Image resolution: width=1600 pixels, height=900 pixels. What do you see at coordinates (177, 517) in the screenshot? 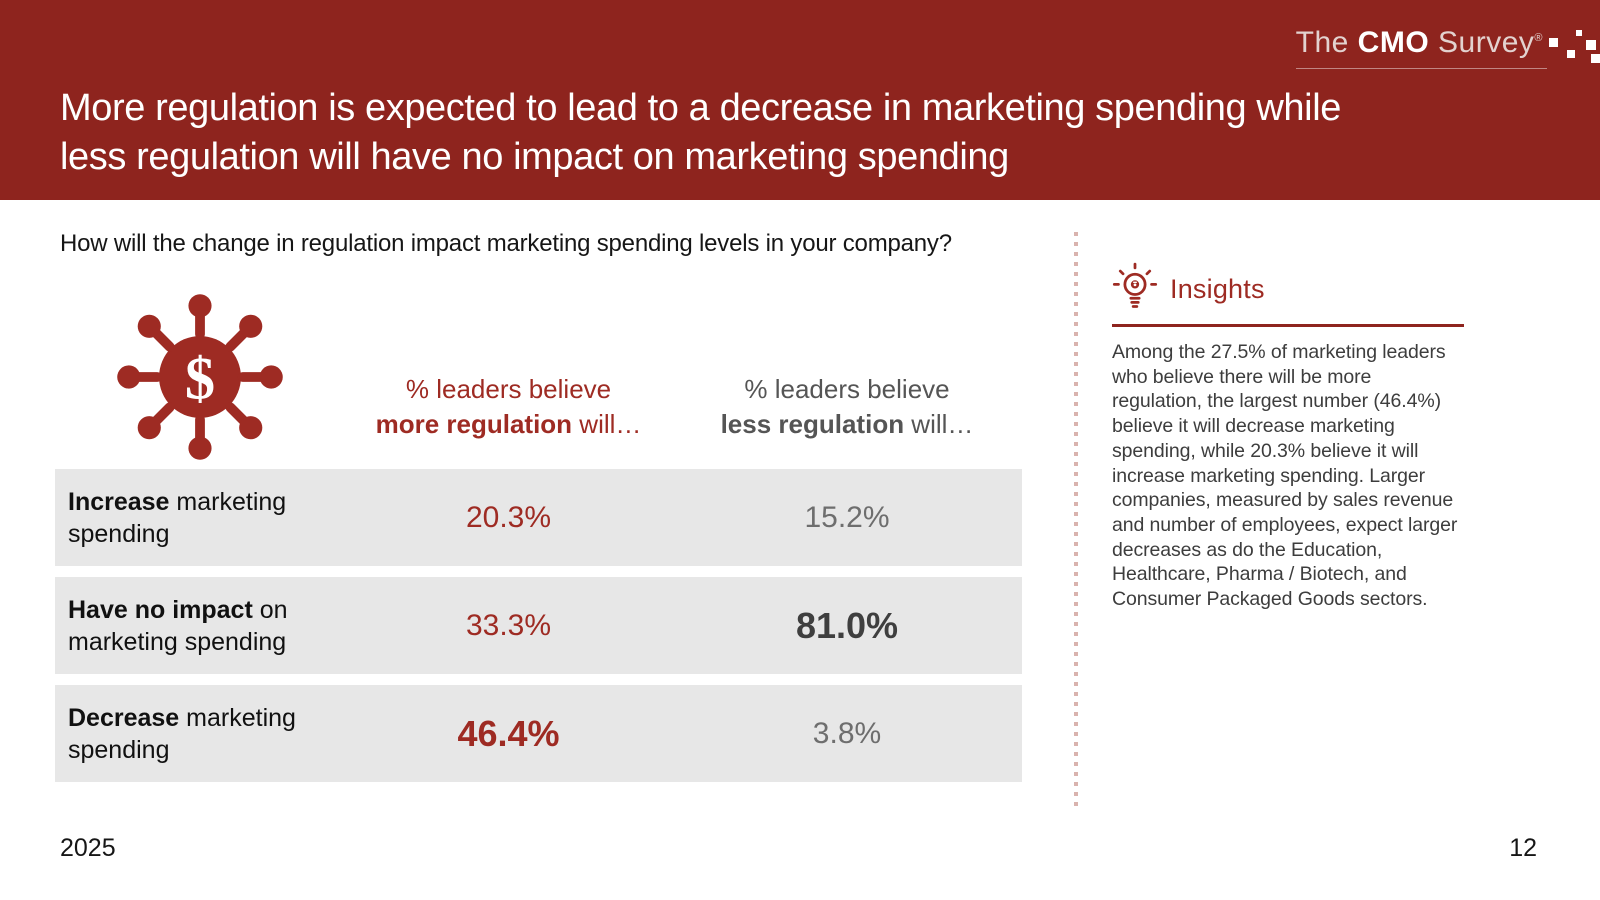
I see `row-label-increase: Increase marketing spending` at bounding box center [177, 517].